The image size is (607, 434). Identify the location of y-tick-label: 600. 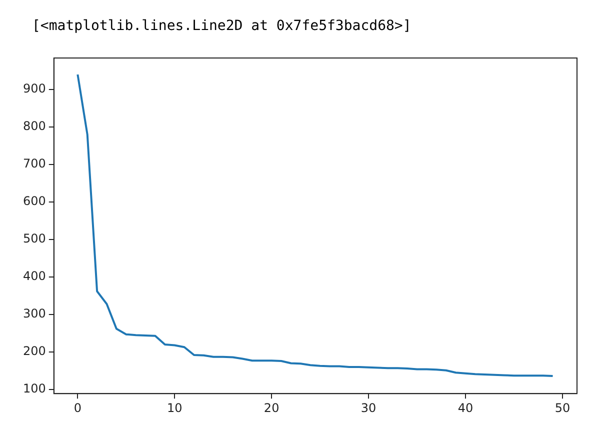
(34, 201).